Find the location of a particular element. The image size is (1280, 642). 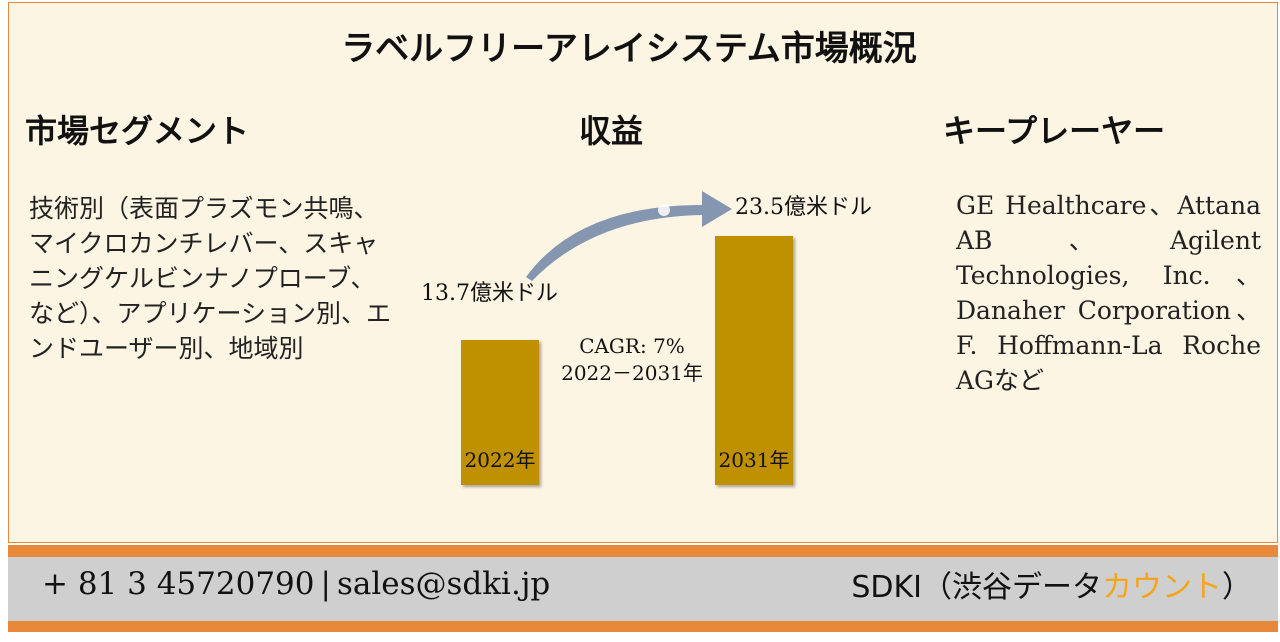

footer-top-band is located at coordinates (643, 551).